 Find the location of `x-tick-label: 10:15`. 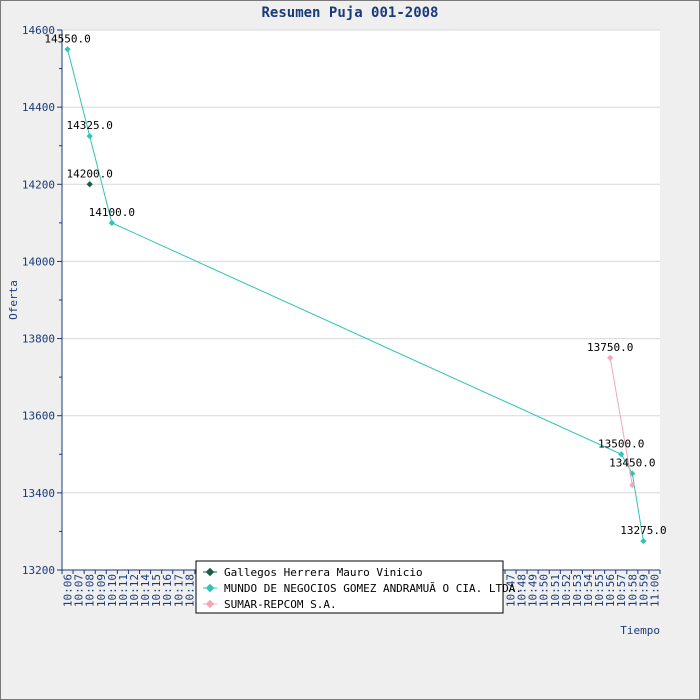

x-tick-label: 10:15 is located at coordinates (156, 590).